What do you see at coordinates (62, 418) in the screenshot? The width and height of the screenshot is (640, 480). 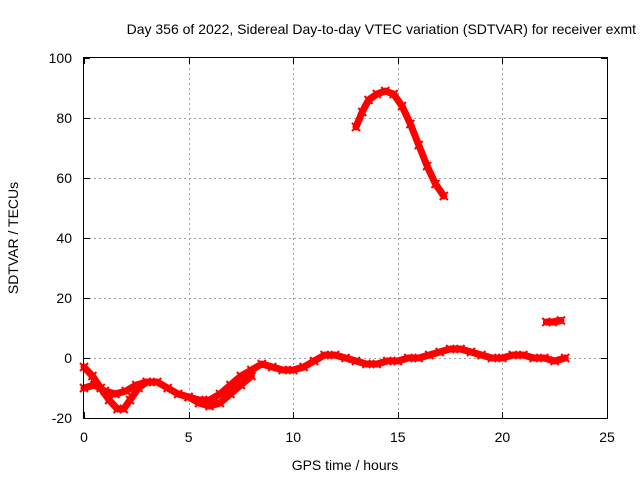 I see `y-tick-label: -20` at bounding box center [62, 418].